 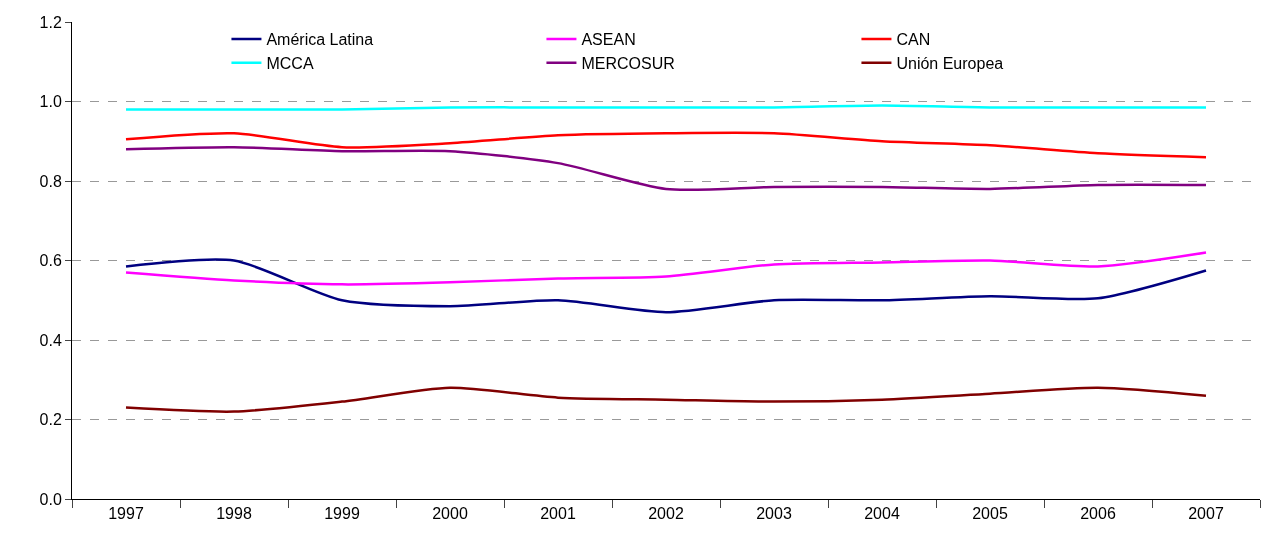 I want to click on legend-label: América Latina, so click(x=320, y=40).